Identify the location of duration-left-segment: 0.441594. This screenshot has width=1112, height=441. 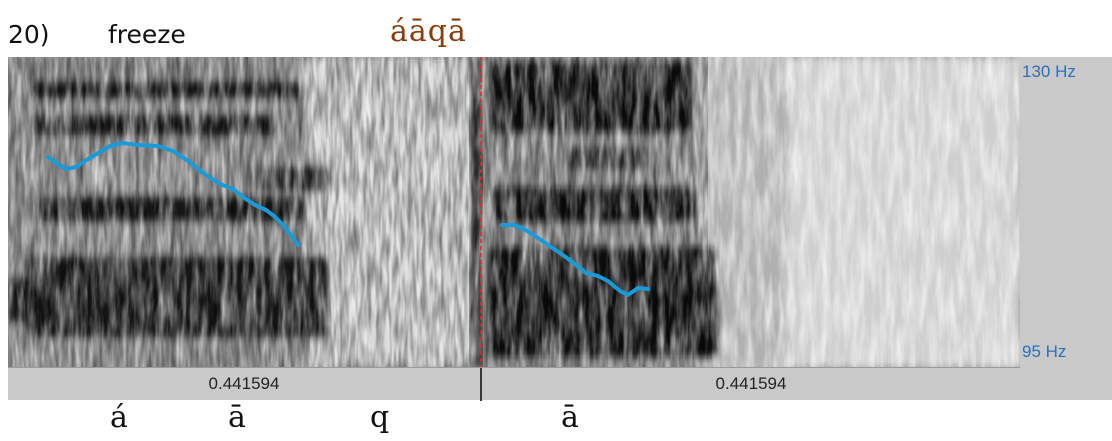
(244, 384).